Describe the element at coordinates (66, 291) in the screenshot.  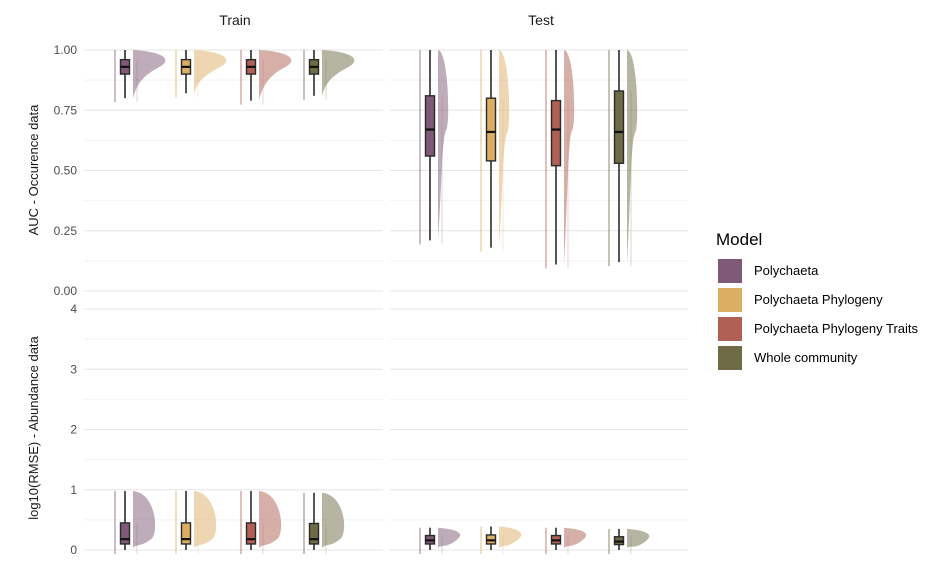
I see `y-tick-label: 0.00` at that location.